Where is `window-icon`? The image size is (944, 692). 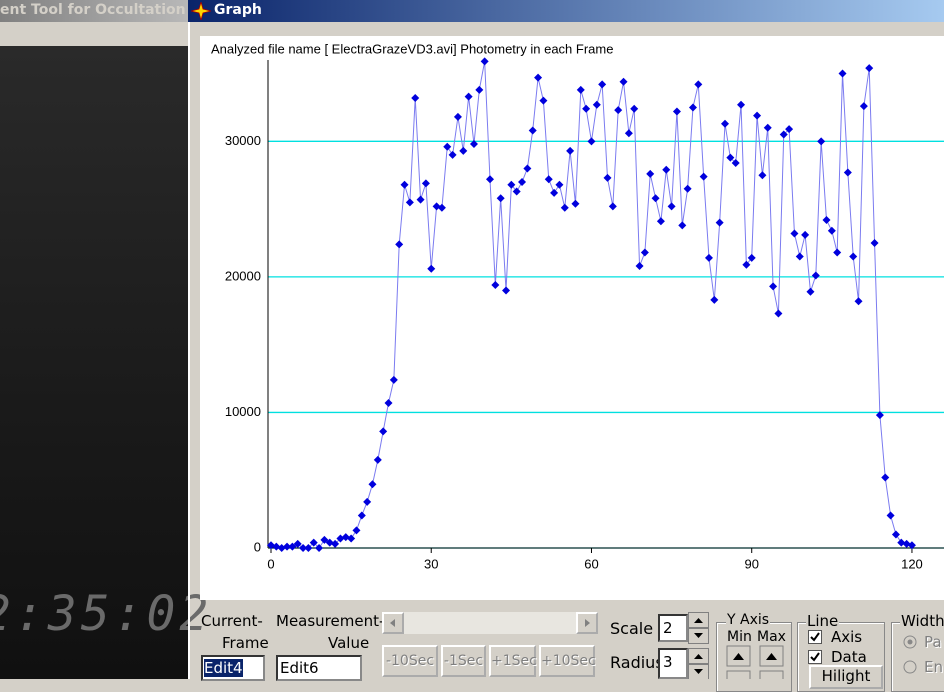 window-icon is located at coordinates (201, 11).